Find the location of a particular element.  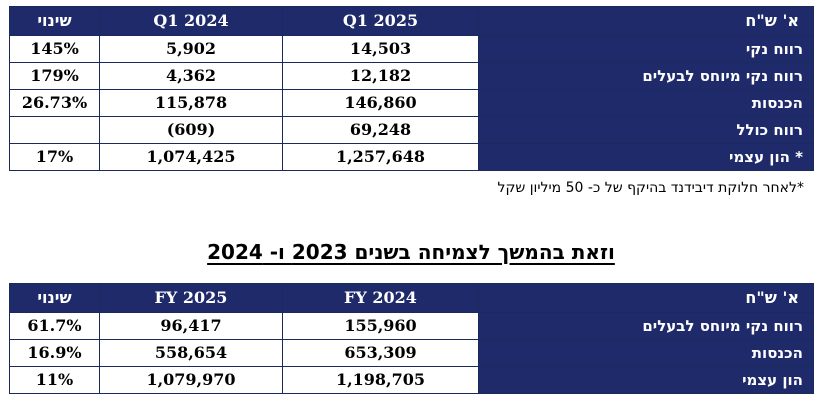

table-header-row: שינוי Q1 2024 Q1 2025 א' ש"ח is located at coordinates (411, 21).